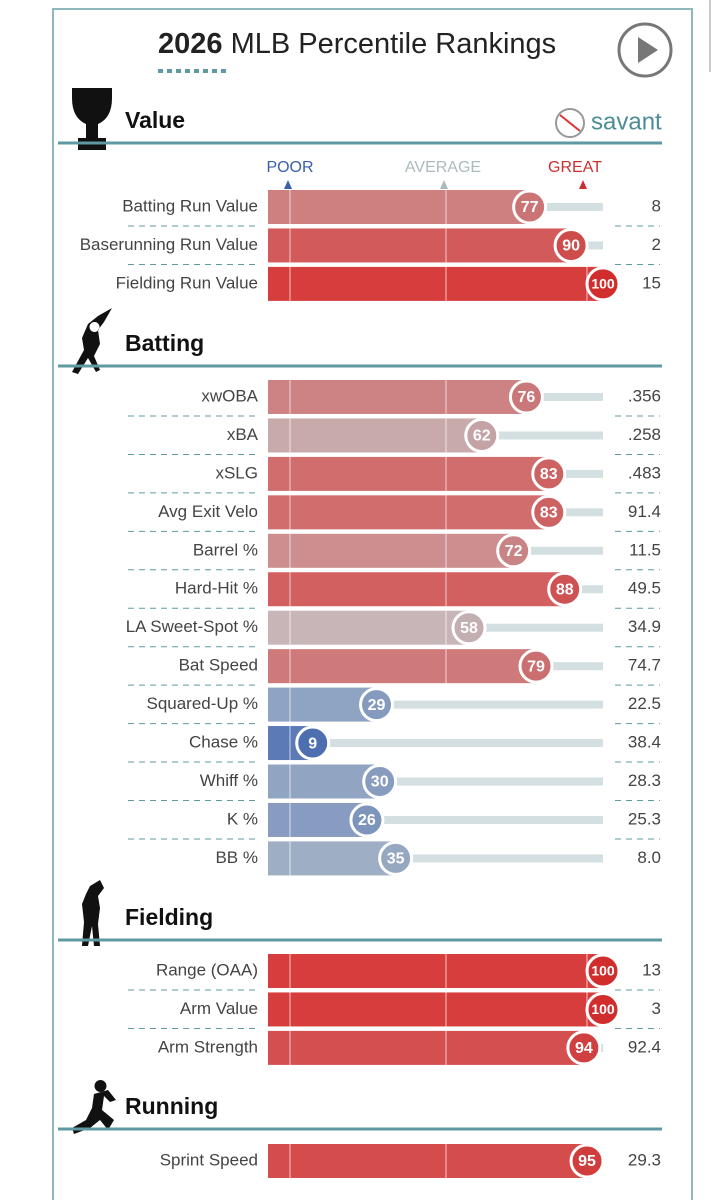 The image size is (717, 1200). Describe the element at coordinates (656, 1008) in the screenshot. I see `metric-value: 3` at that location.